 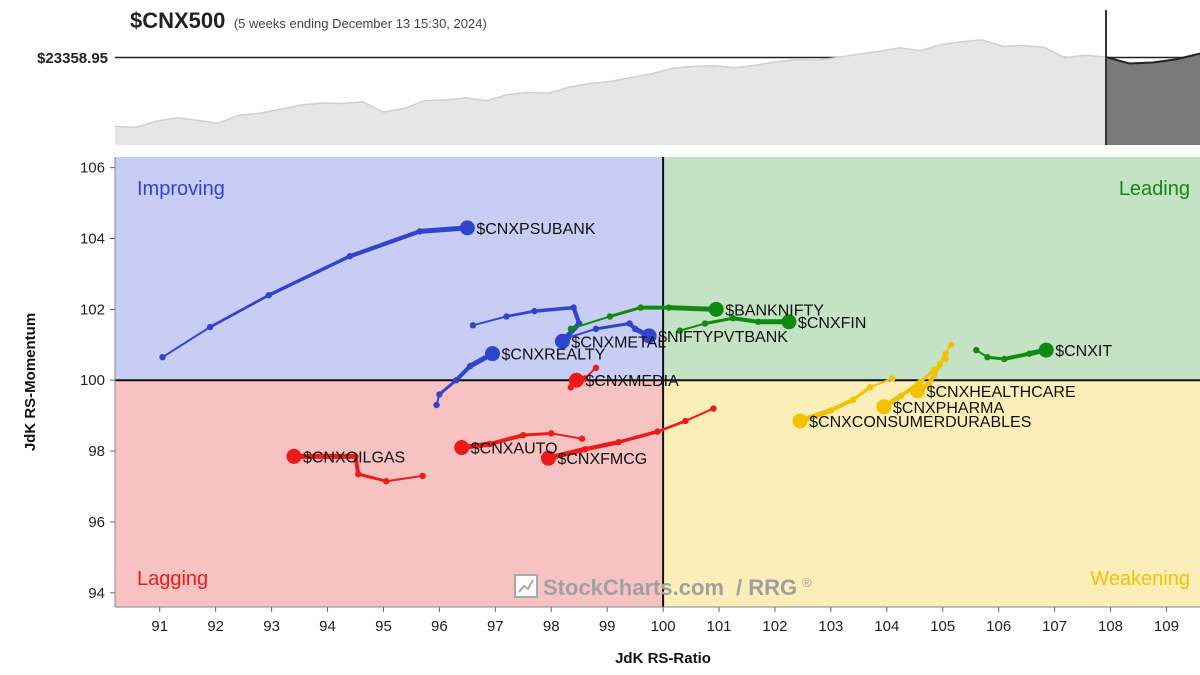 What do you see at coordinates (96, 522) in the screenshot?
I see `y-tick-label: 96` at bounding box center [96, 522].